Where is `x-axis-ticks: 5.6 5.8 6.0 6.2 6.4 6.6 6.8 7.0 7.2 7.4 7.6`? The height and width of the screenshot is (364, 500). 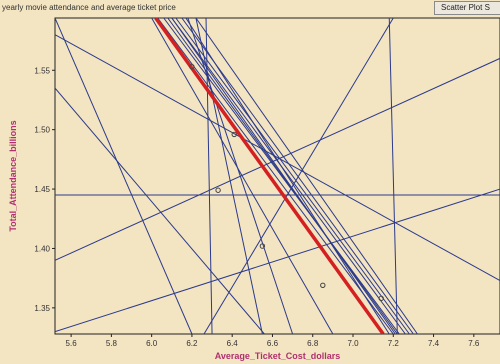
x-axis-ticks: 5.6 5.8 6.0 6.2 6.4 6.6 6.8 7.0 7.2 7.4 7.6 is located at coordinates (273, 341).